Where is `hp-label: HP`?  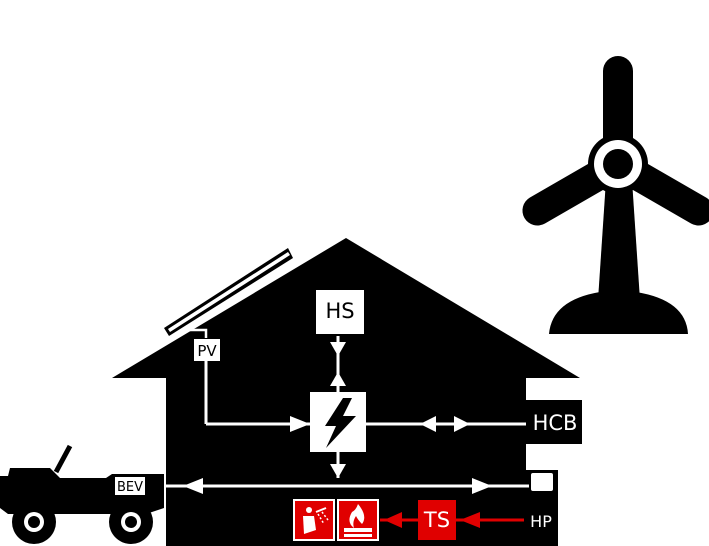
hp-label: HP is located at coordinates (541, 521).